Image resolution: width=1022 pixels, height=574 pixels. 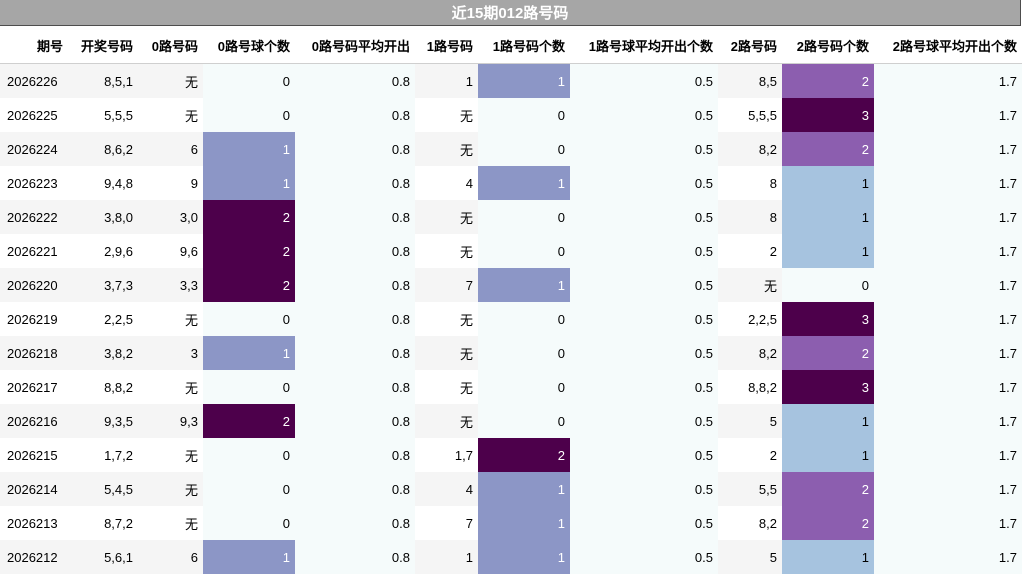 What do you see at coordinates (34, 489) in the screenshot?
I see `cell-period: 2026214` at bounding box center [34, 489].